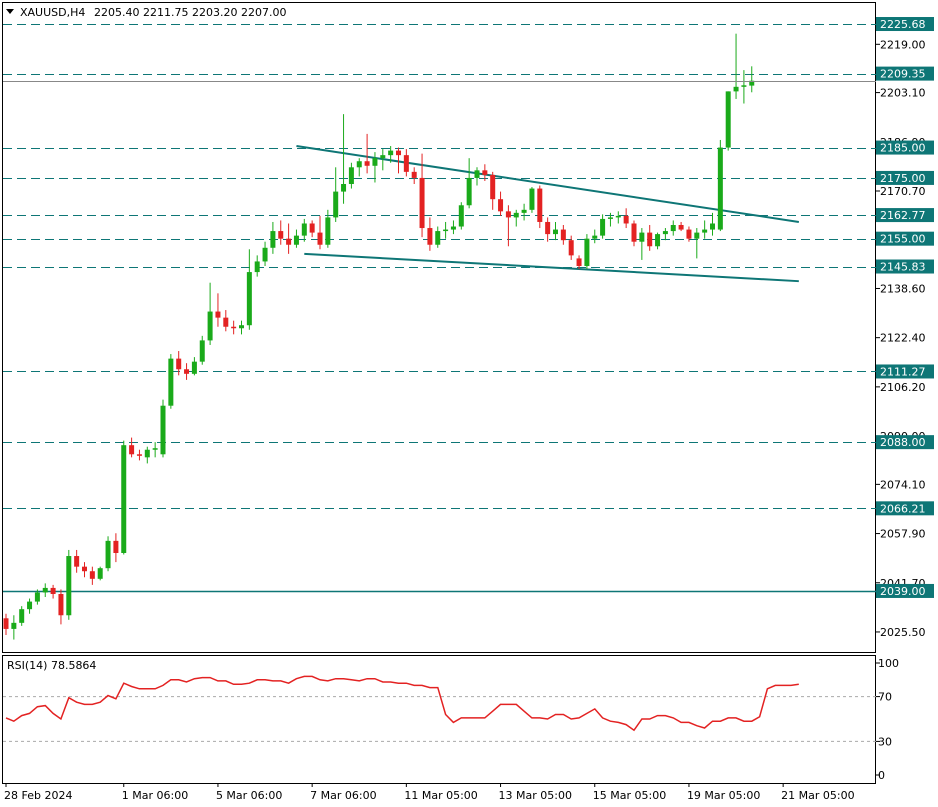 The width and height of the screenshot is (938, 807). I want to click on rsi-tick-label: 0, so click(881, 775).